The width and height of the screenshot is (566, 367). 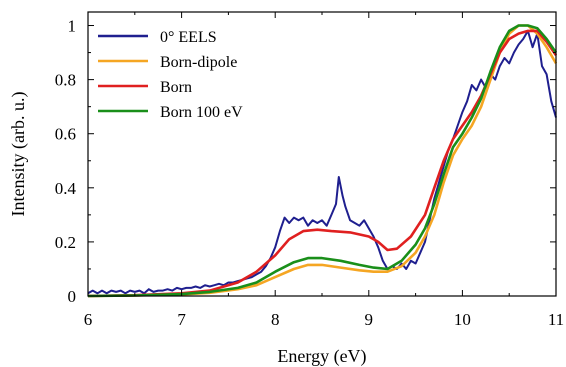 What do you see at coordinates (556, 319) in the screenshot?
I see `x-tick-label: 11` at bounding box center [556, 319].